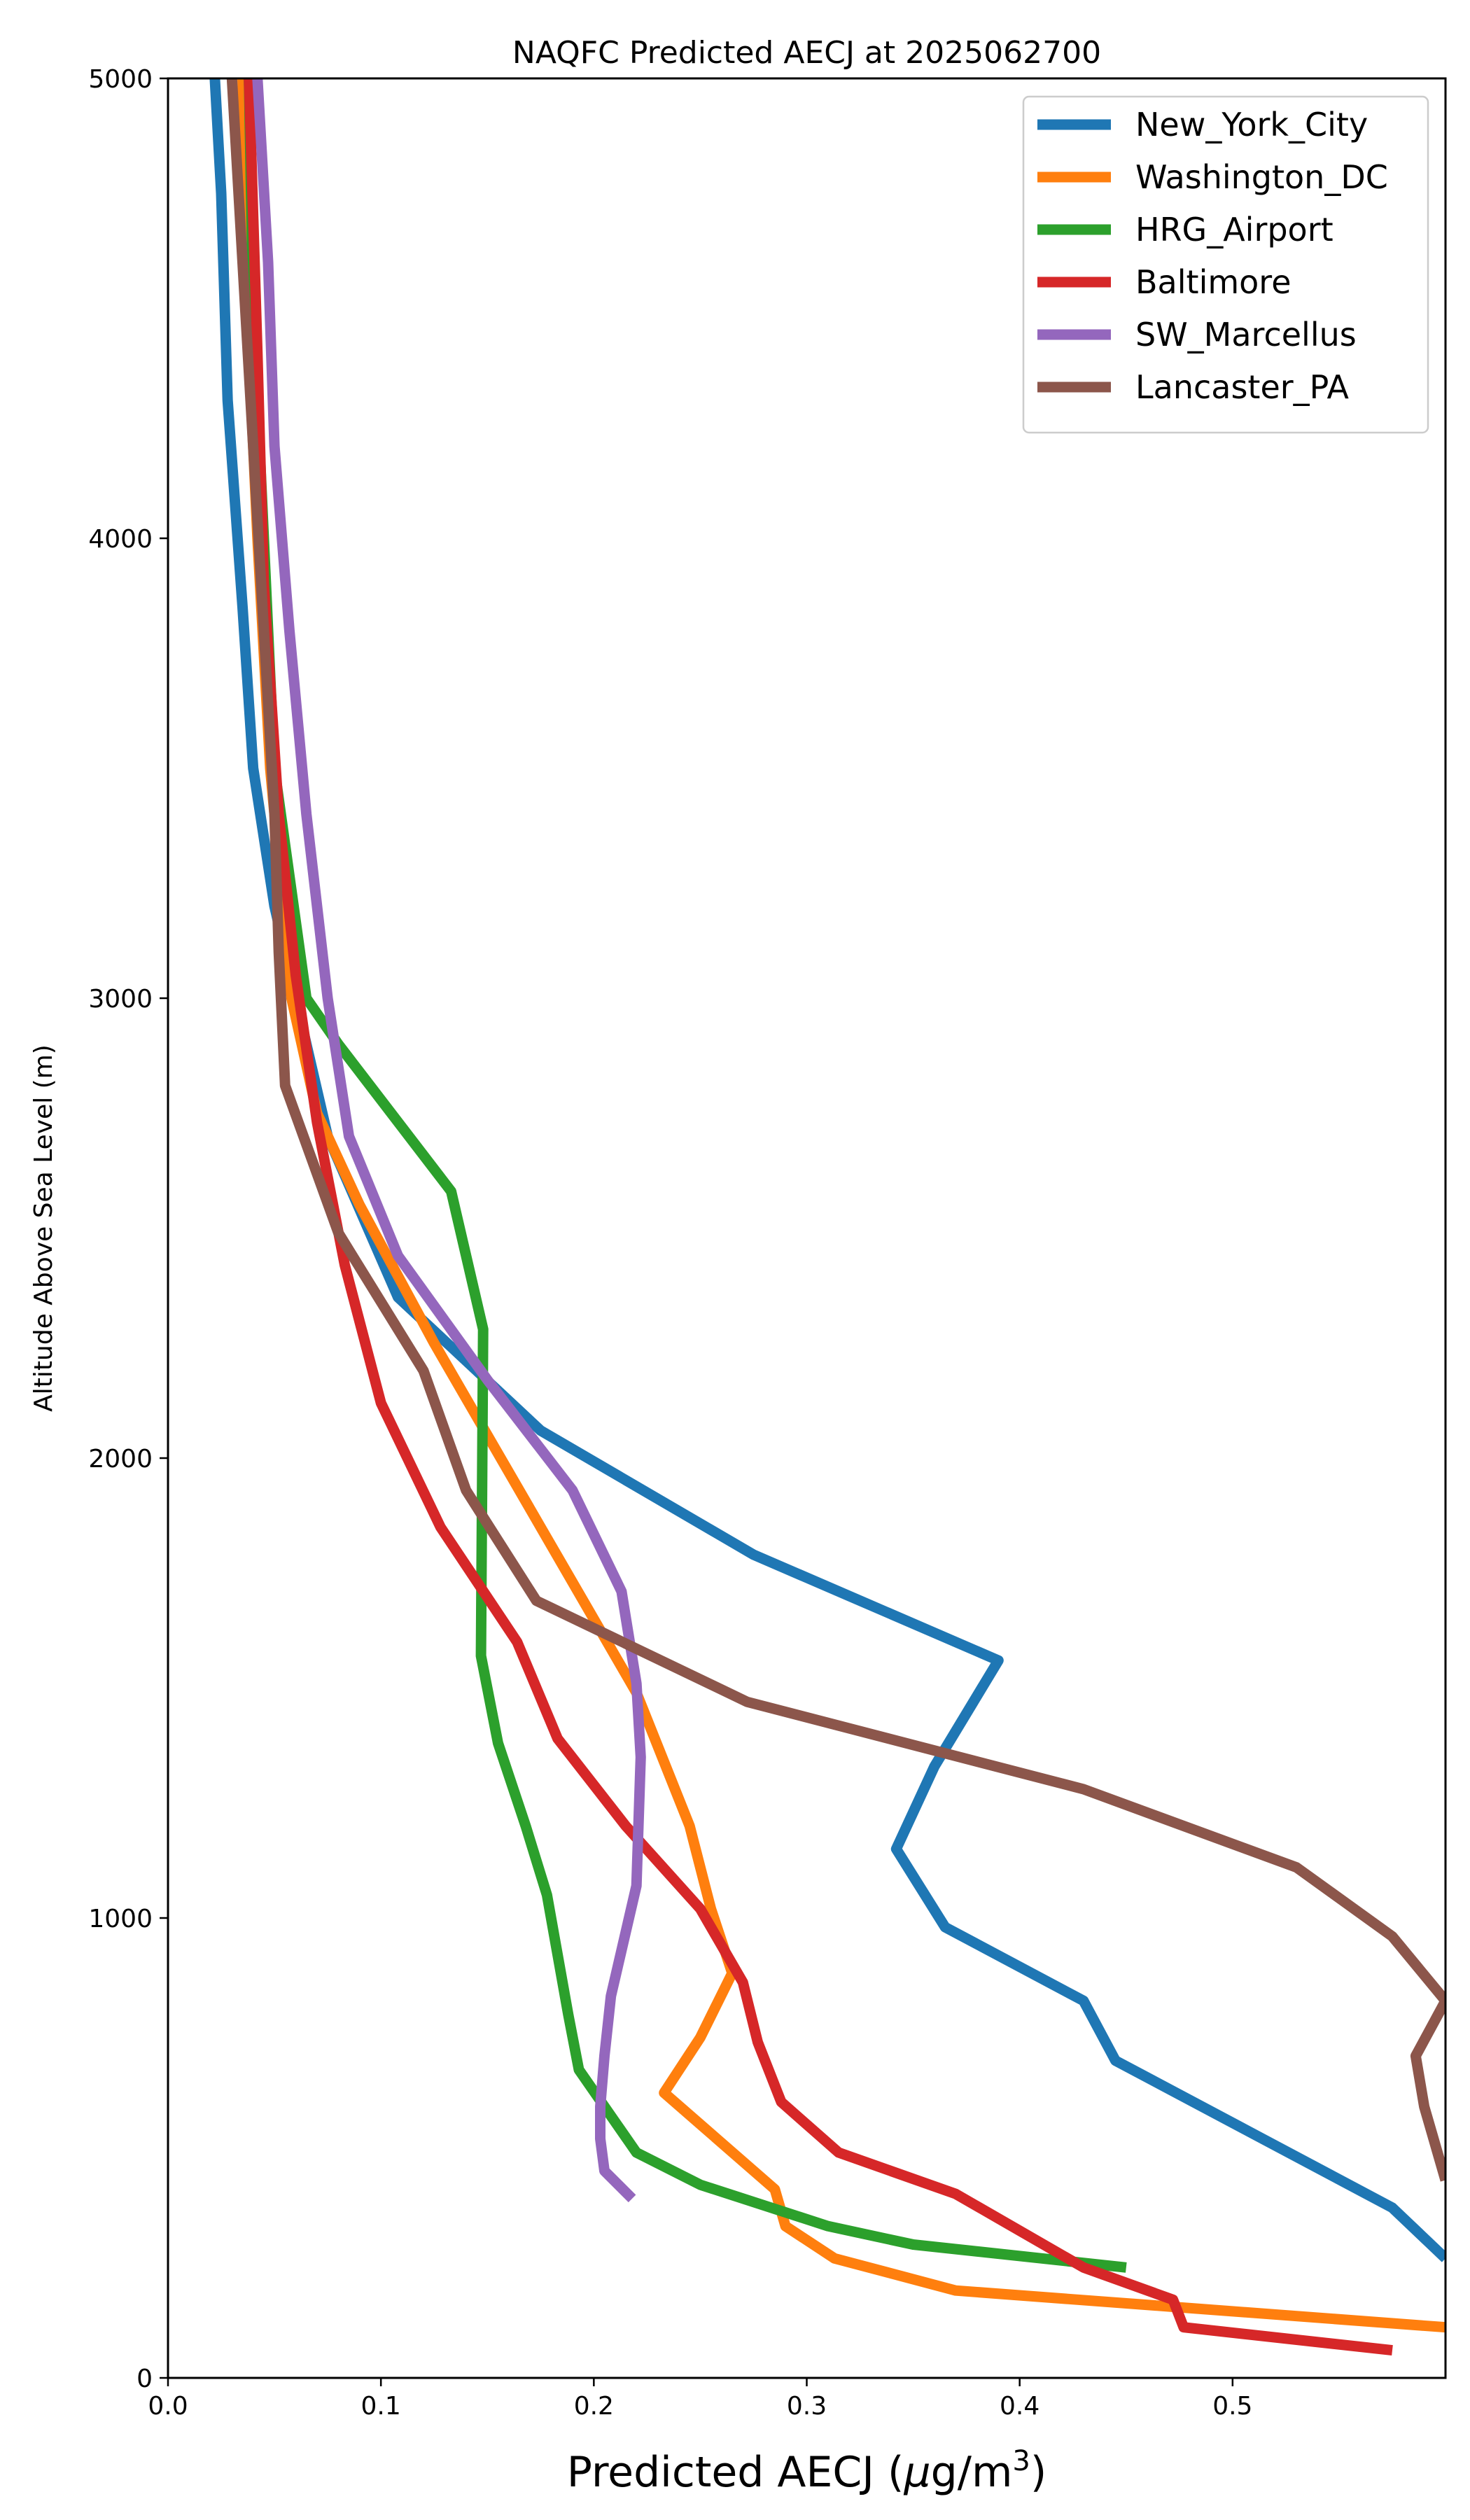 The height and width of the screenshot is (2520, 1470). I want to click on y-tick-label: 4000, so click(120, 539).